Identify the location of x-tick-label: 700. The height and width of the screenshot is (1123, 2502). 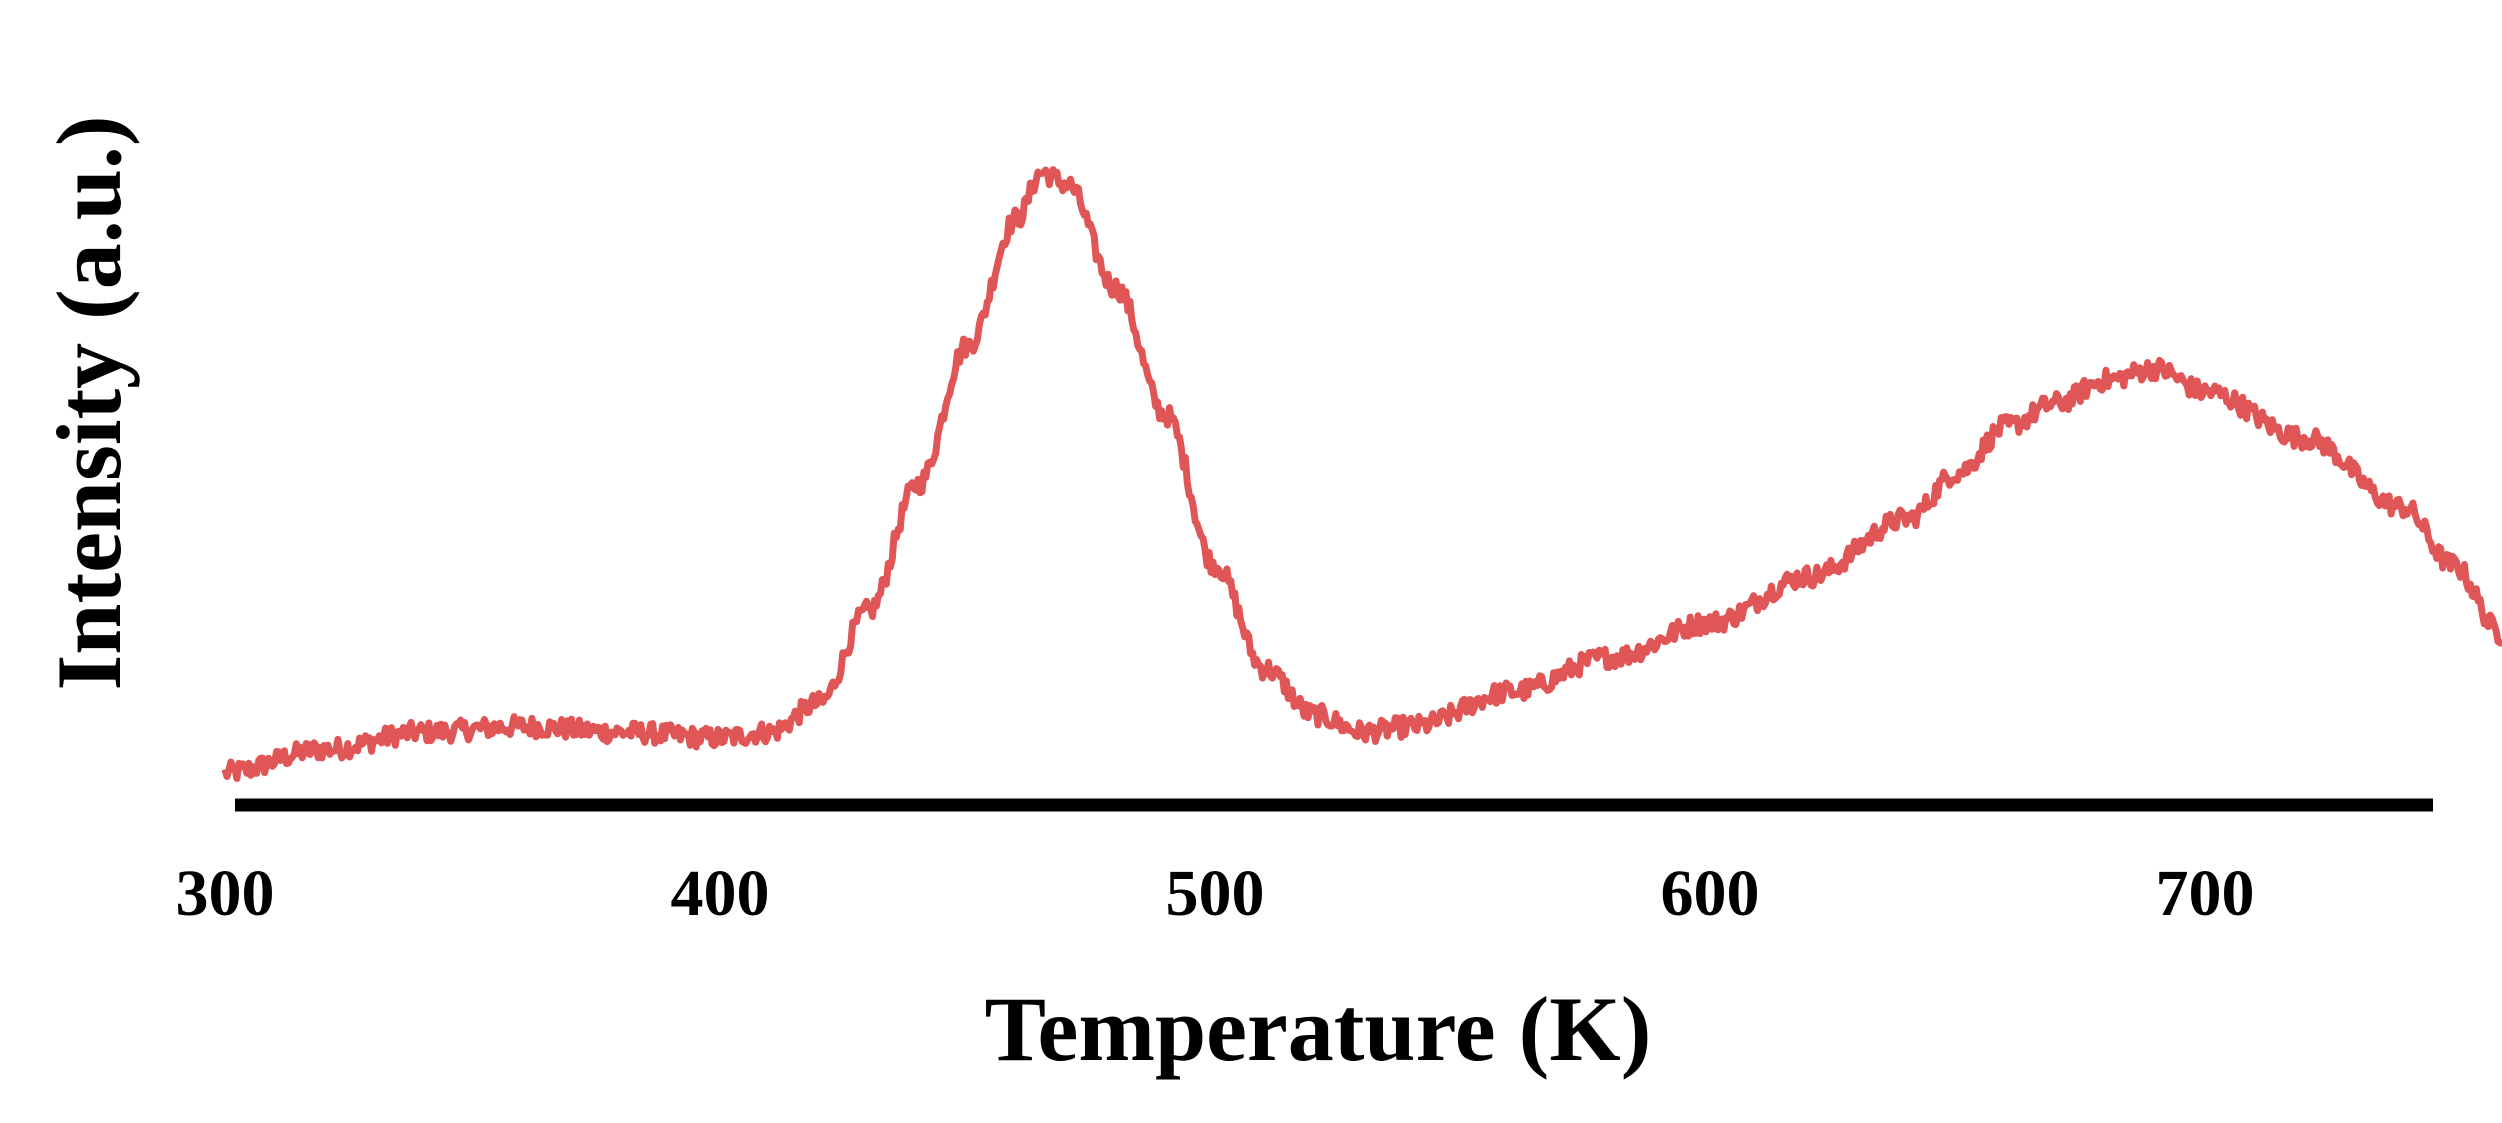
(2205, 893).